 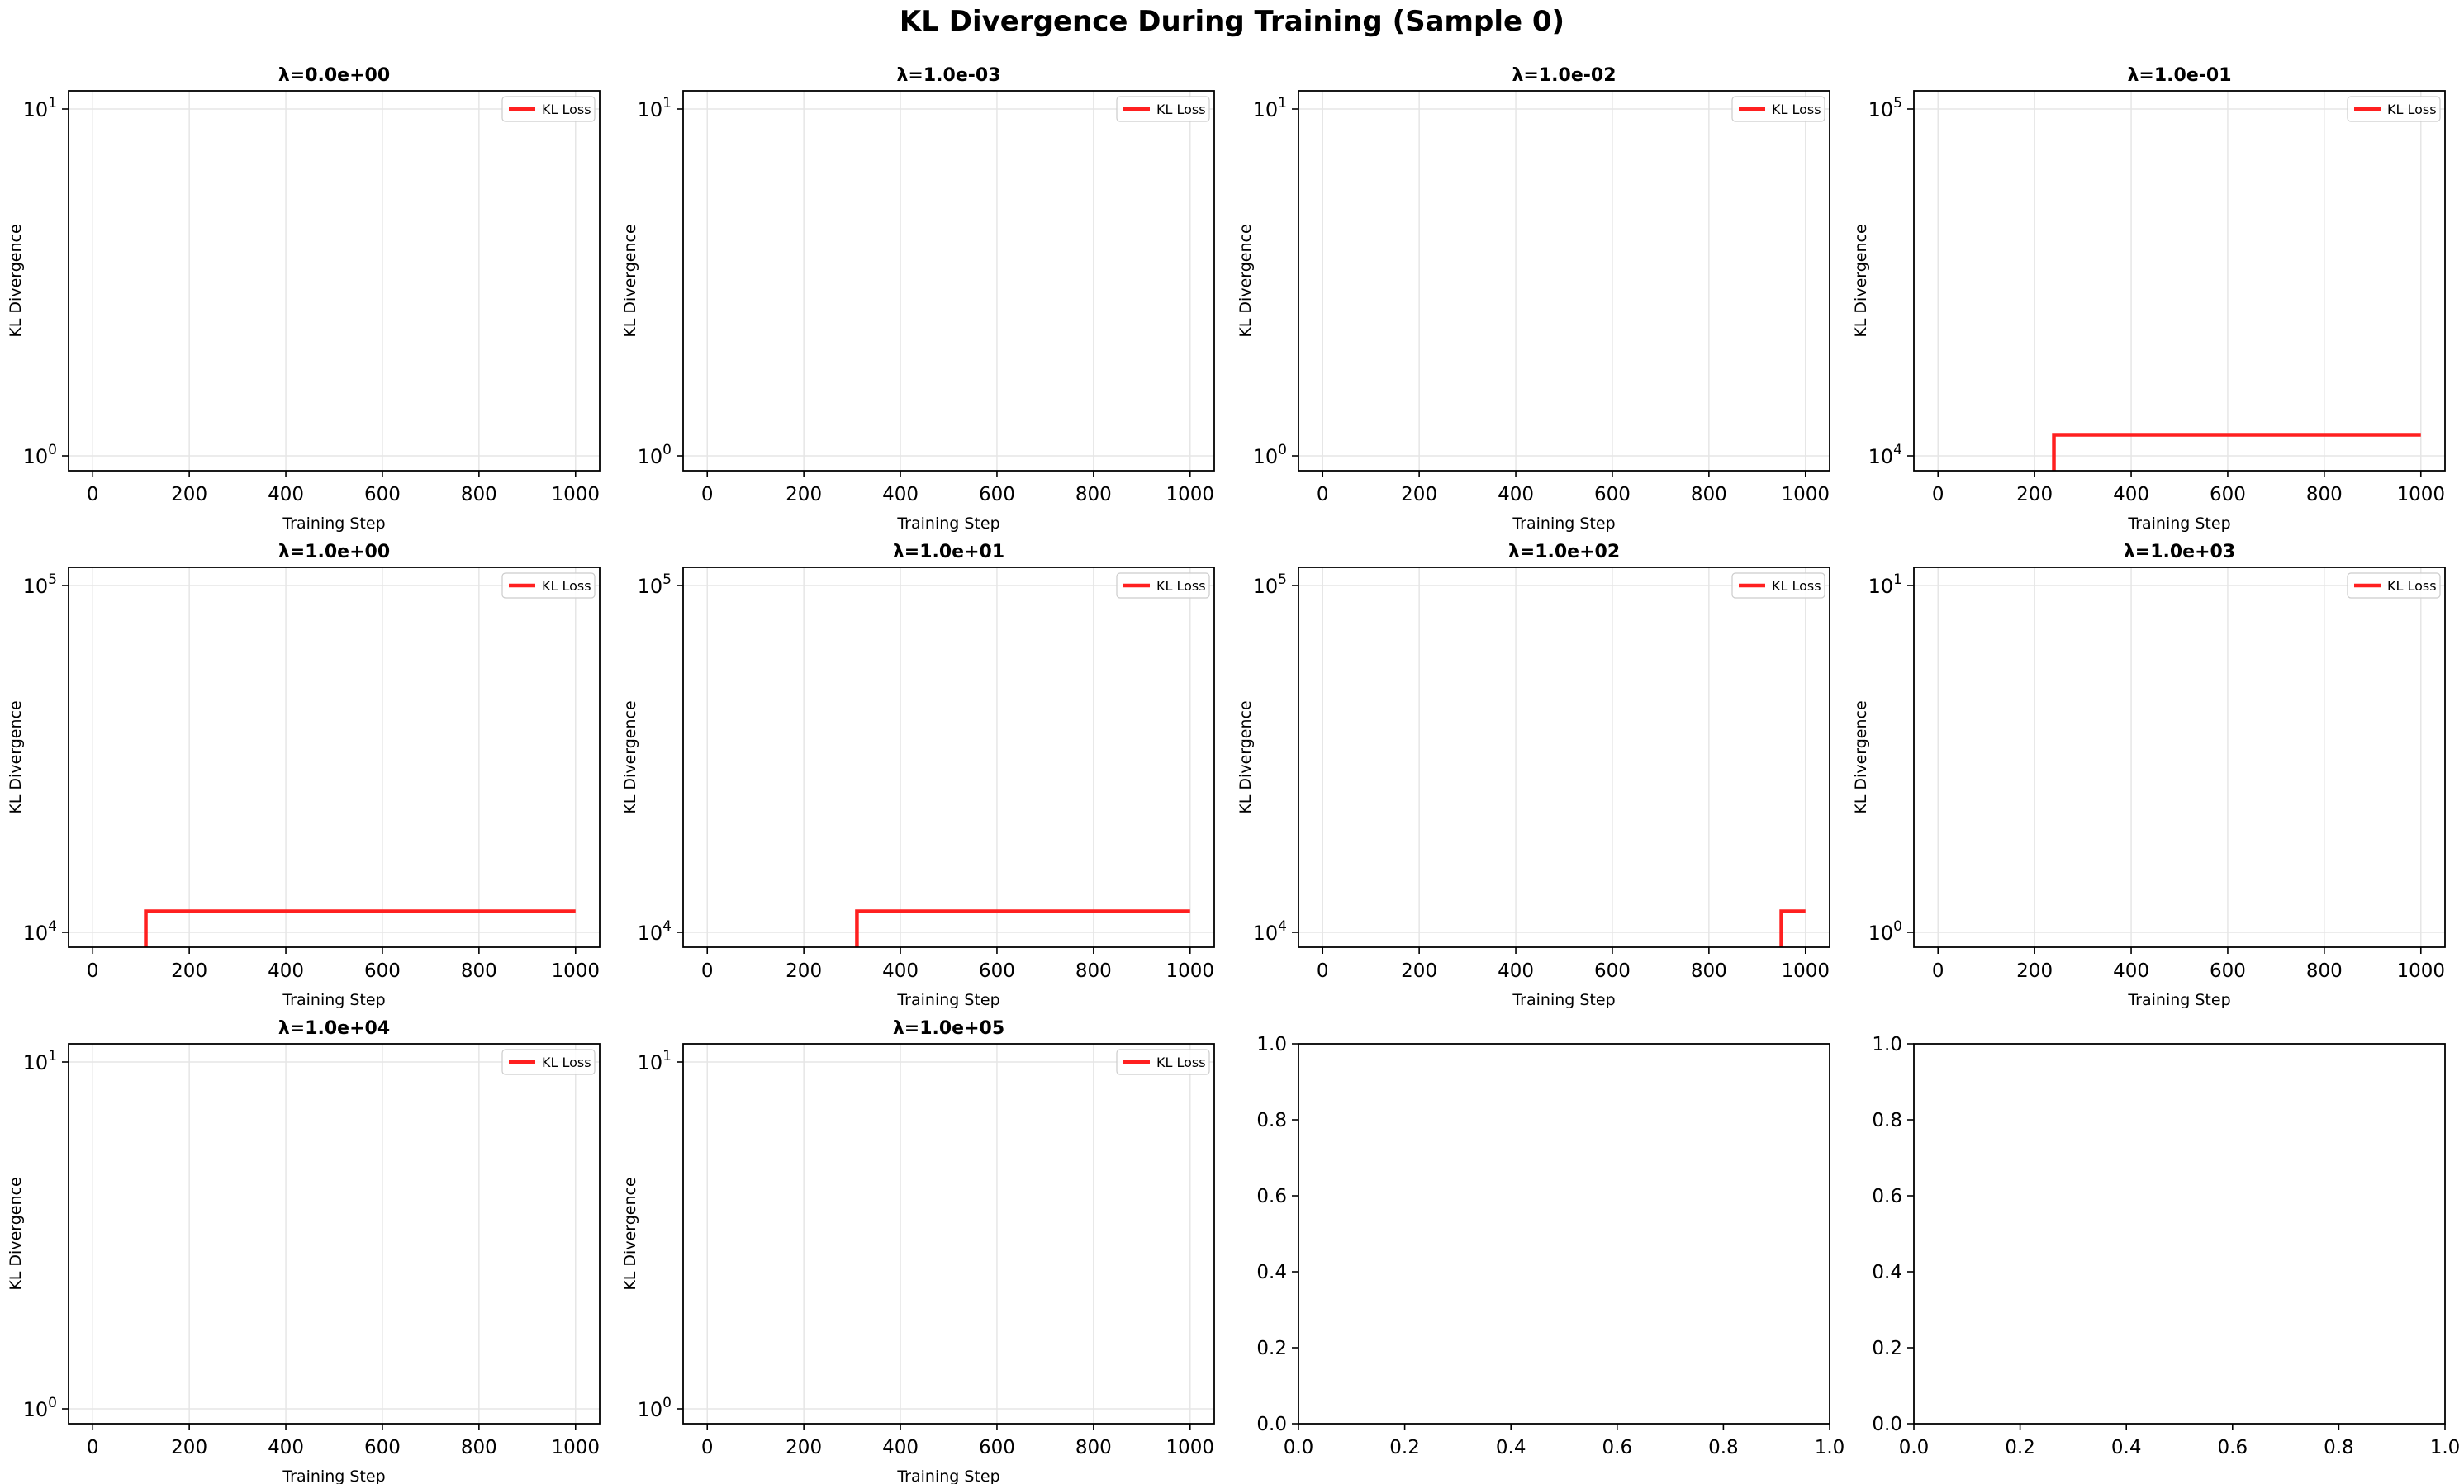 What do you see at coordinates (1271, 1348) in the screenshot?
I see `y-tick-label: 0.2` at bounding box center [1271, 1348].